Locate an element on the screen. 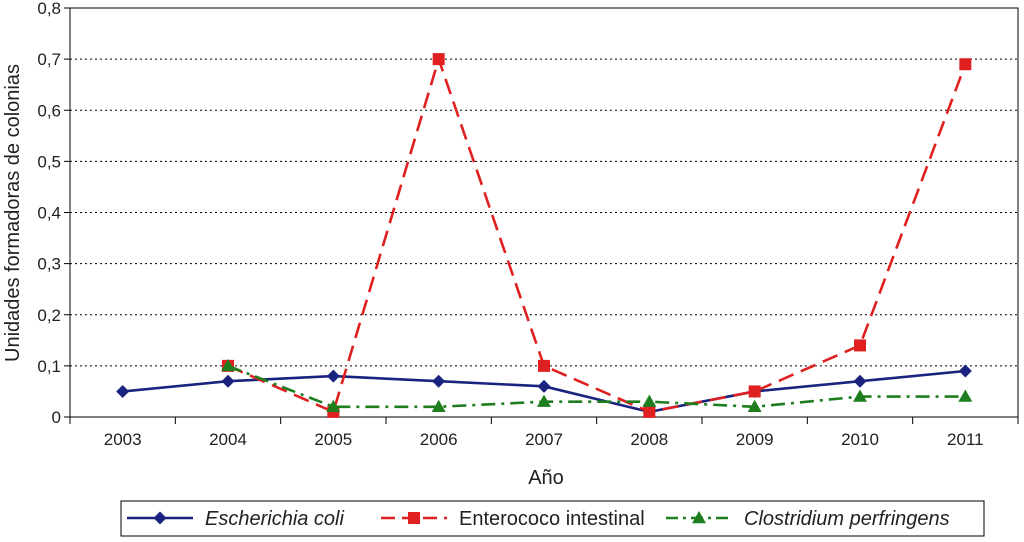 The width and height of the screenshot is (1024, 542). series-line is located at coordinates (596, 386).